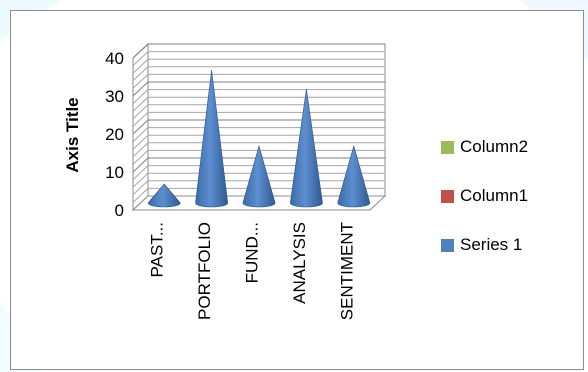 The width and height of the screenshot is (588, 372). I want to click on y-tick-label: 10, so click(114, 172).